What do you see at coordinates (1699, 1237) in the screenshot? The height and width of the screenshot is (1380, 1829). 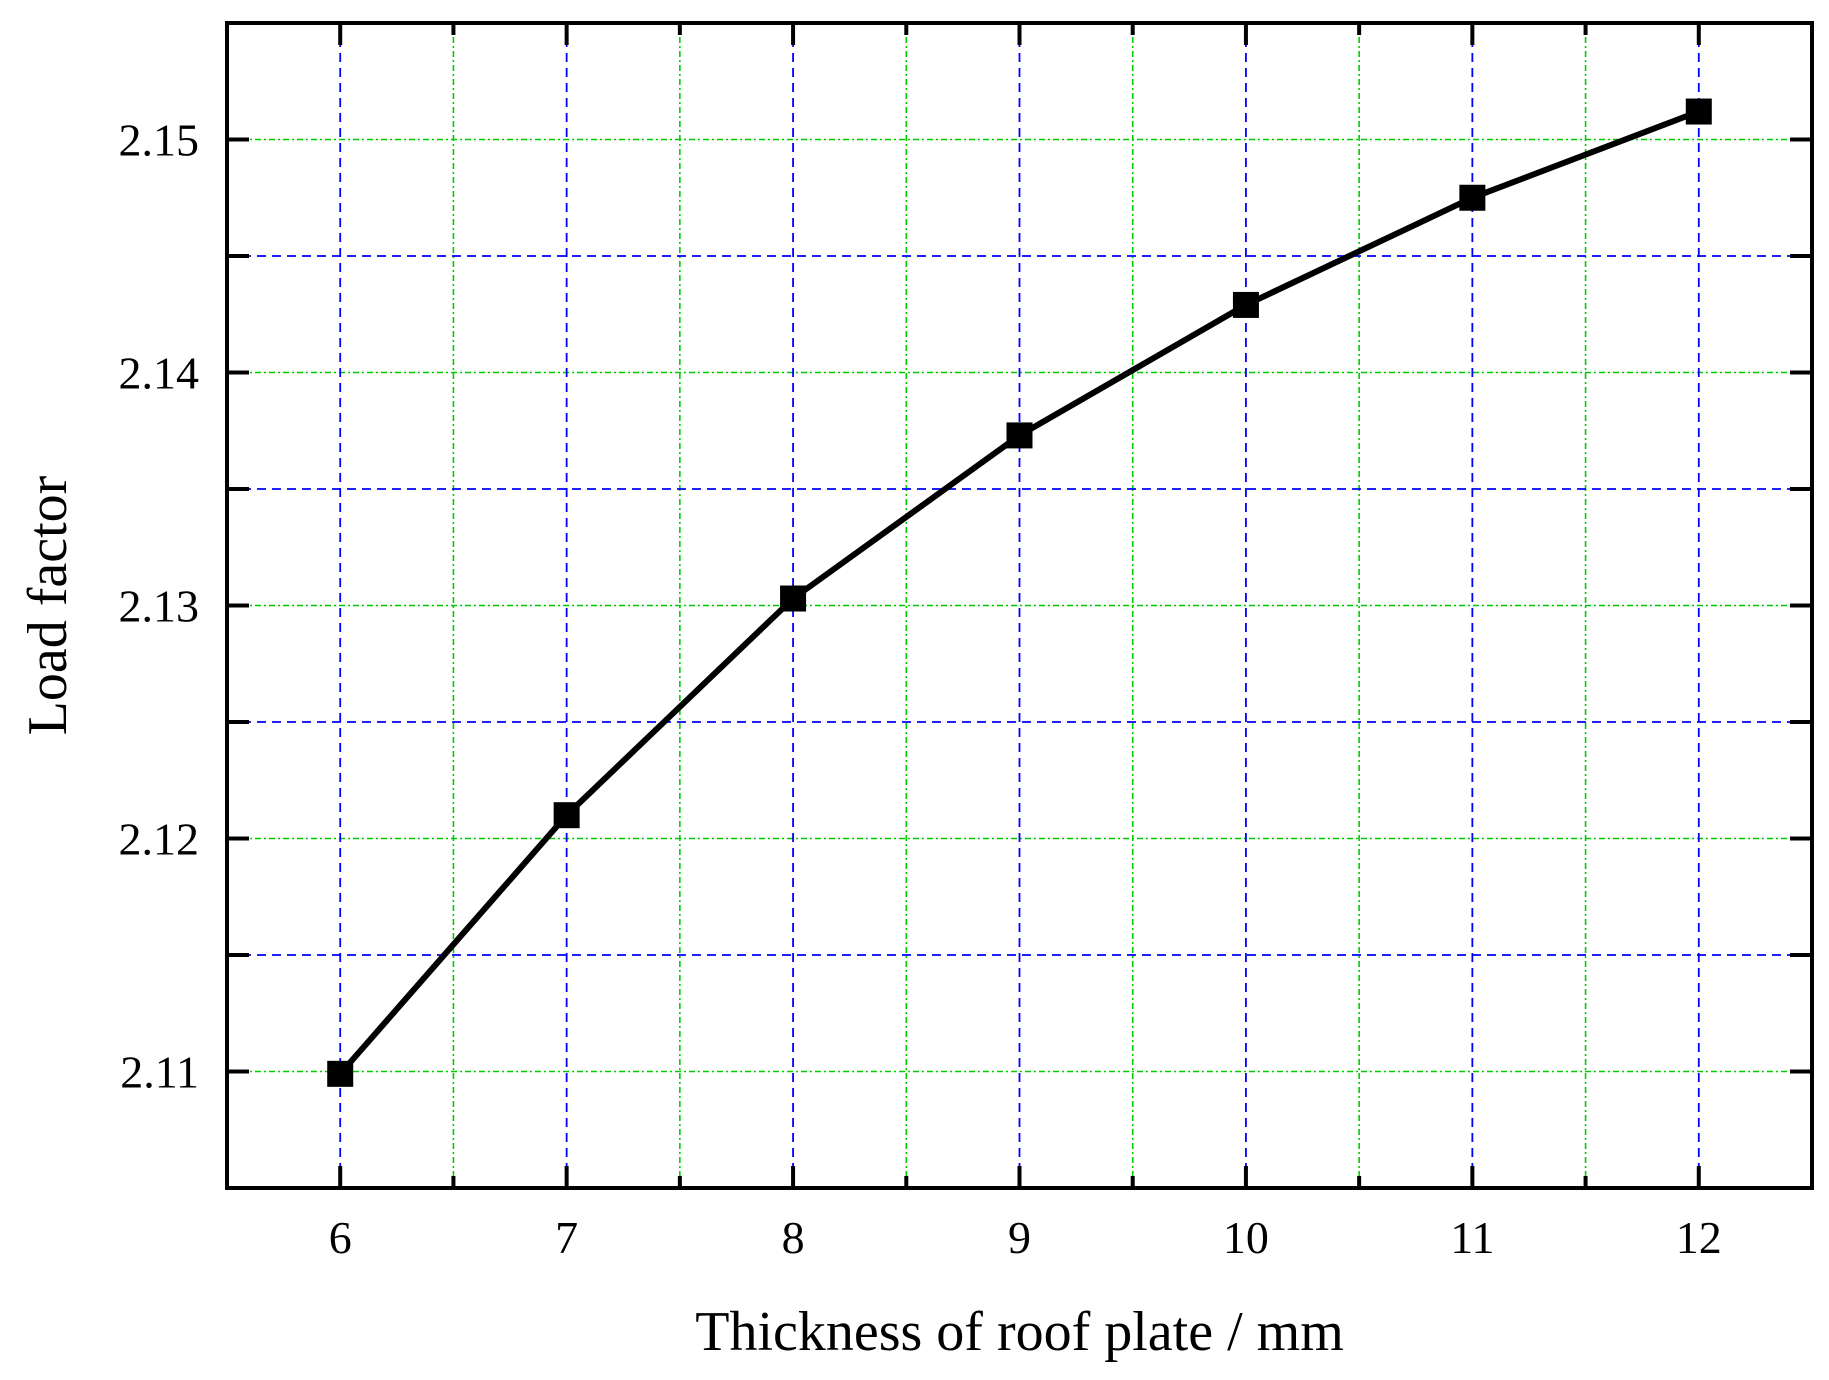 I see `x-tick-label: 12` at bounding box center [1699, 1237].